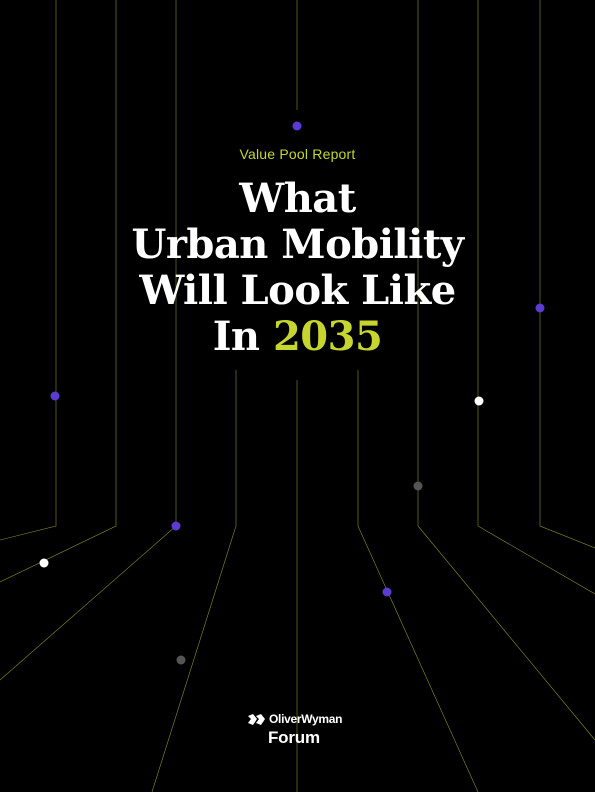 The width and height of the screenshot is (595, 792). Describe the element at coordinates (256, 719) in the screenshot. I see `oliver-wyman-mark-icon` at that location.